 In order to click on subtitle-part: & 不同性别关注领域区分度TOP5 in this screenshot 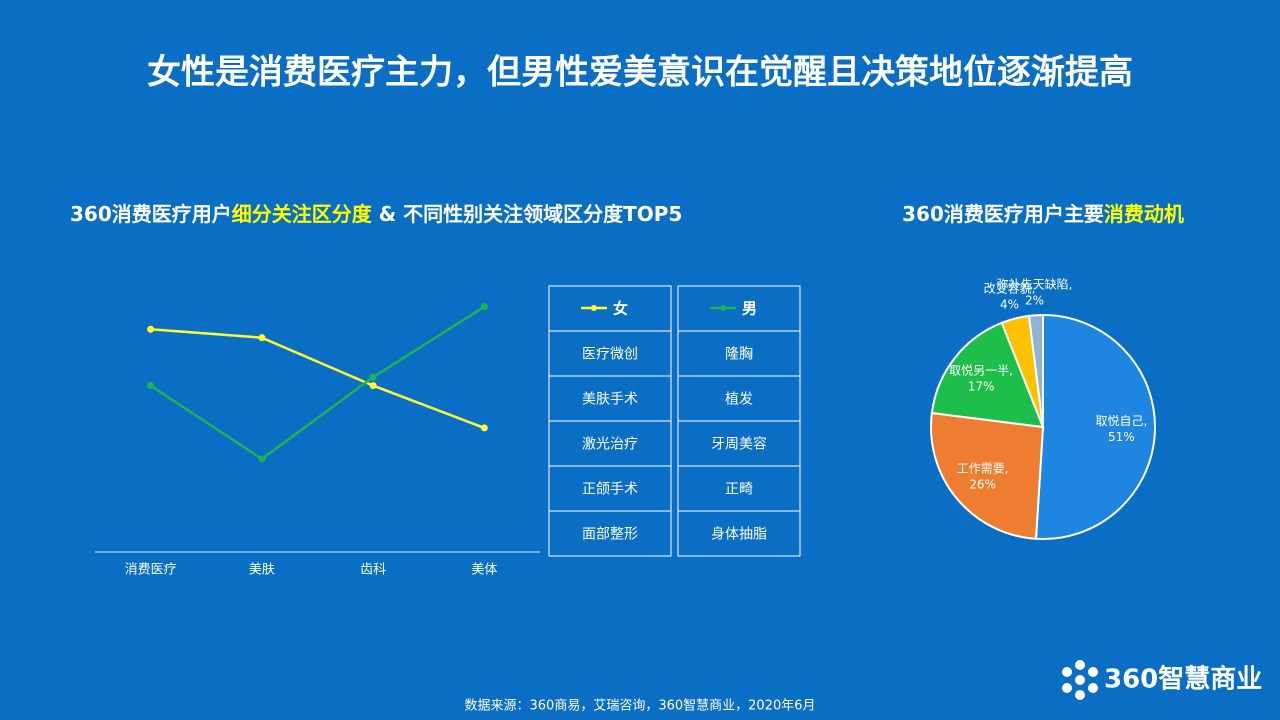, I will do `click(527, 214)`.